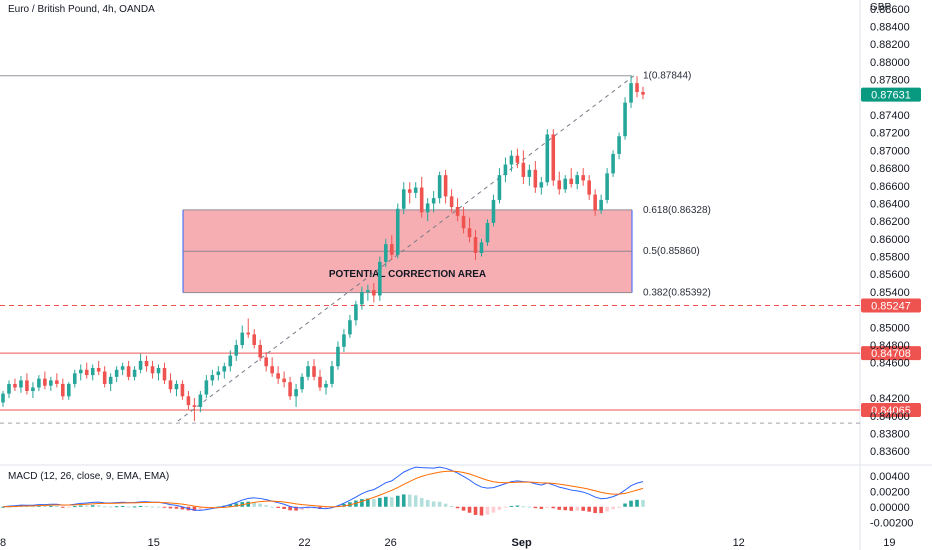  I want to click on y-tick-label: 0.88400, so click(890, 28).